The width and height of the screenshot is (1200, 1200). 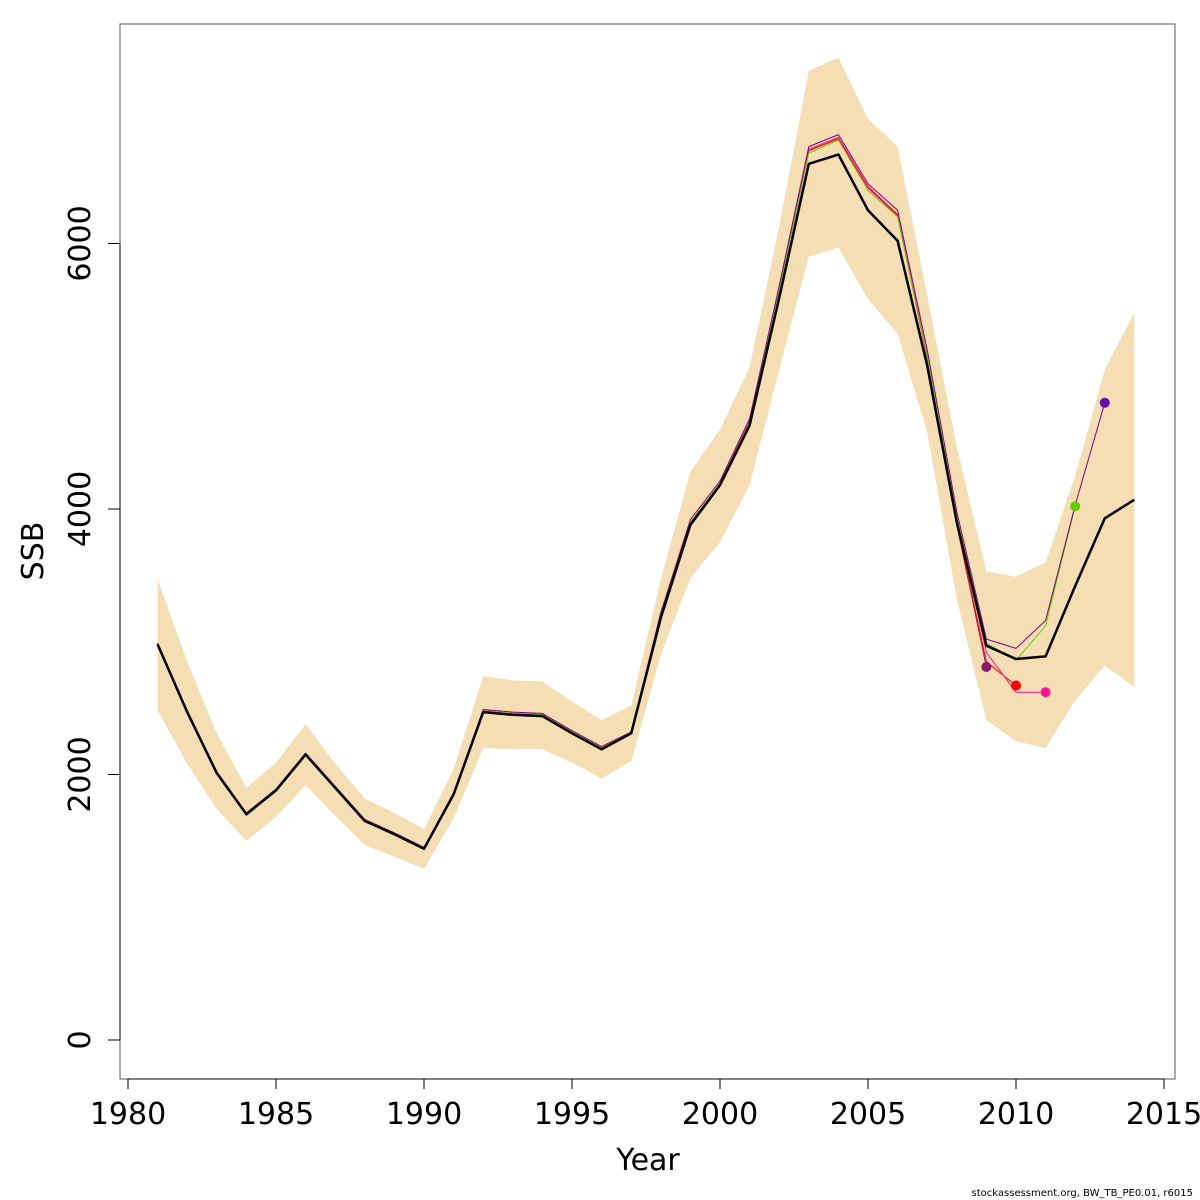 What do you see at coordinates (645, 1105) in the screenshot?
I see `x-axis: 1980 1985 1990 1995 2000 2005 2010 2015` at bounding box center [645, 1105].